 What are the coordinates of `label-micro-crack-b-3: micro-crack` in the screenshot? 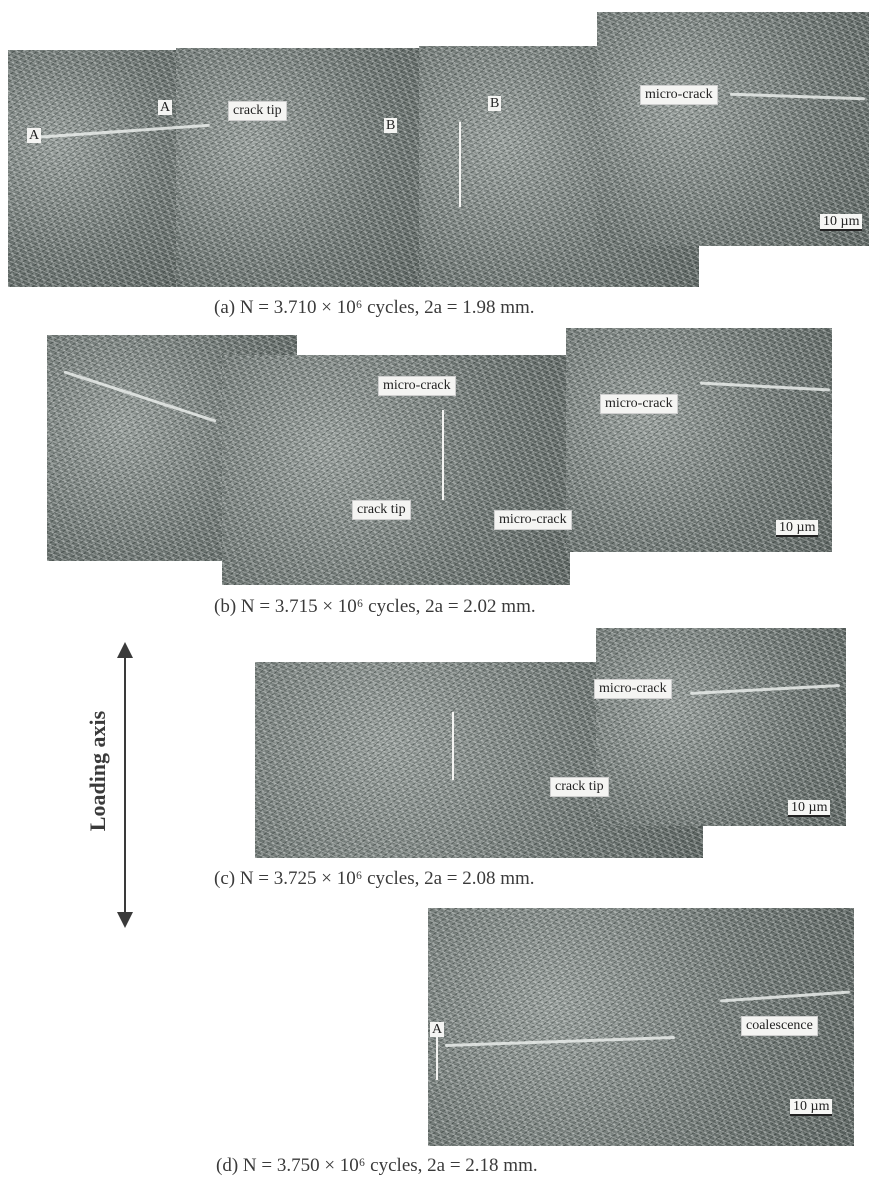 It's located at (533, 520).